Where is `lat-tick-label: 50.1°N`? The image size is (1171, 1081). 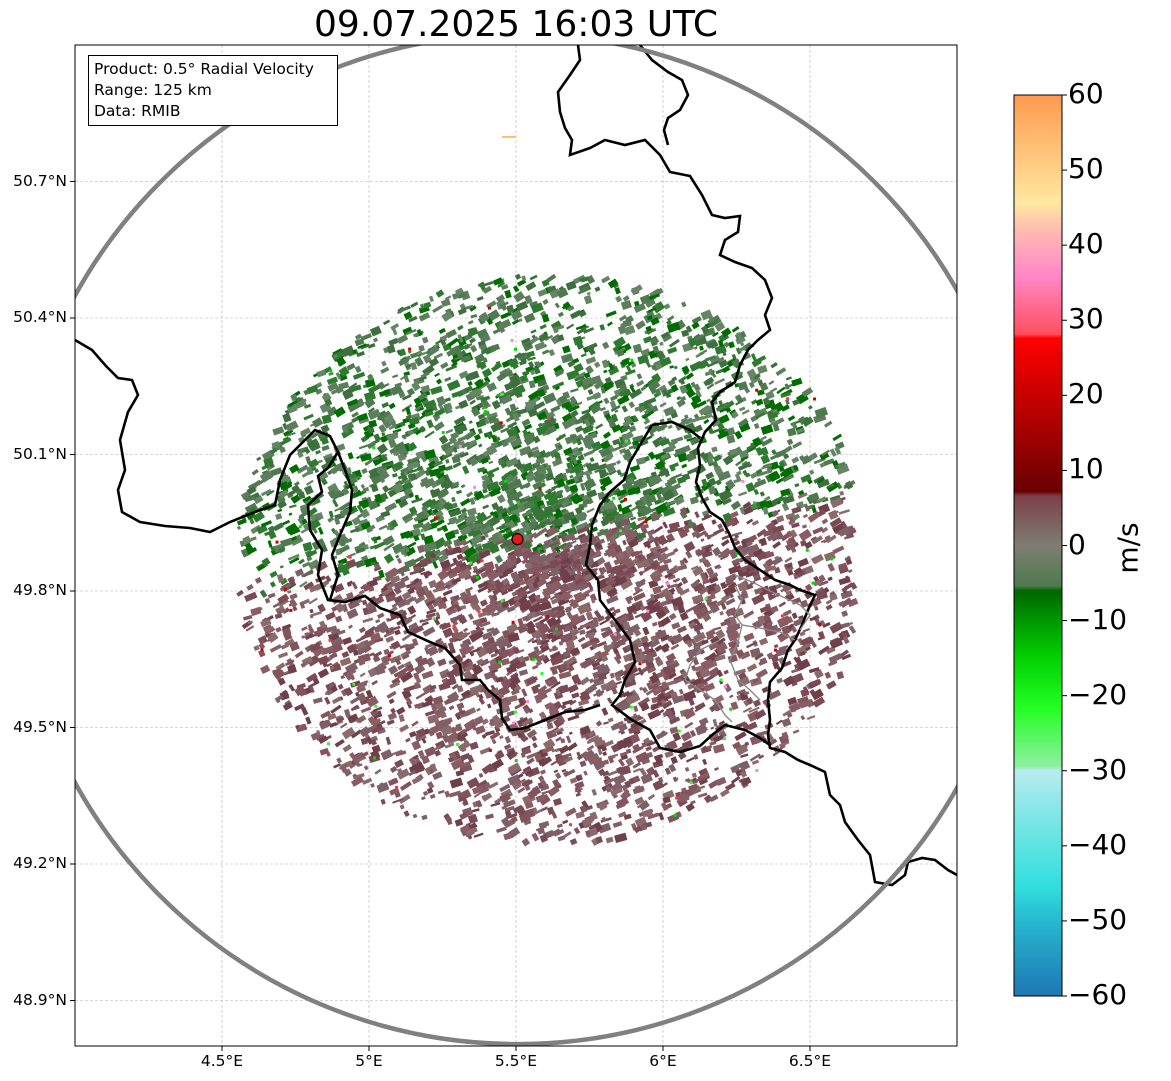 lat-tick-label: 50.1°N is located at coordinates (40, 453).